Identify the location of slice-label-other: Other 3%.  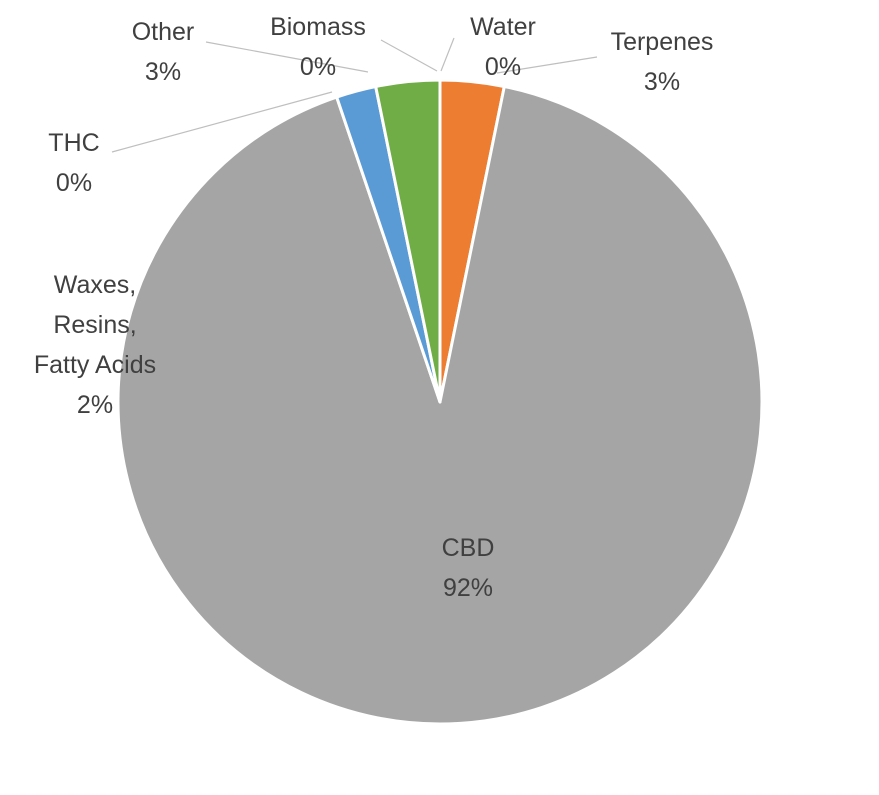
(163, 52).